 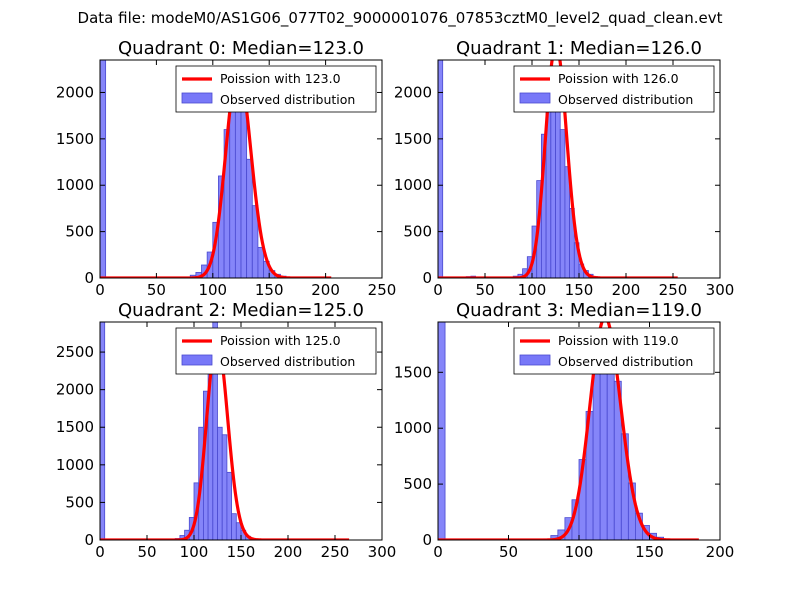 I want to click on panel-title: Quadrant 2: Median=125.0, so click(x=241, y=310).